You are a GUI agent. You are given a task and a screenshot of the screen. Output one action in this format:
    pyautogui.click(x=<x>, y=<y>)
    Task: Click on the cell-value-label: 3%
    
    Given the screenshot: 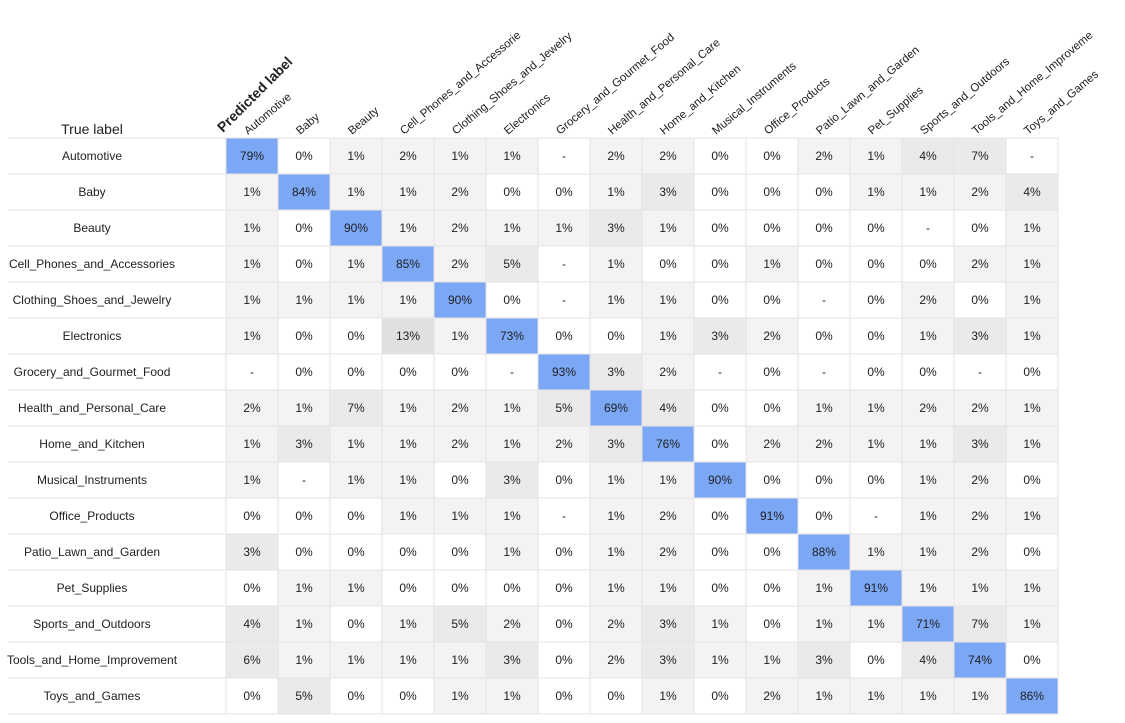 What is the action you would take?
    pyautogui.click(x=668, y=624)
    